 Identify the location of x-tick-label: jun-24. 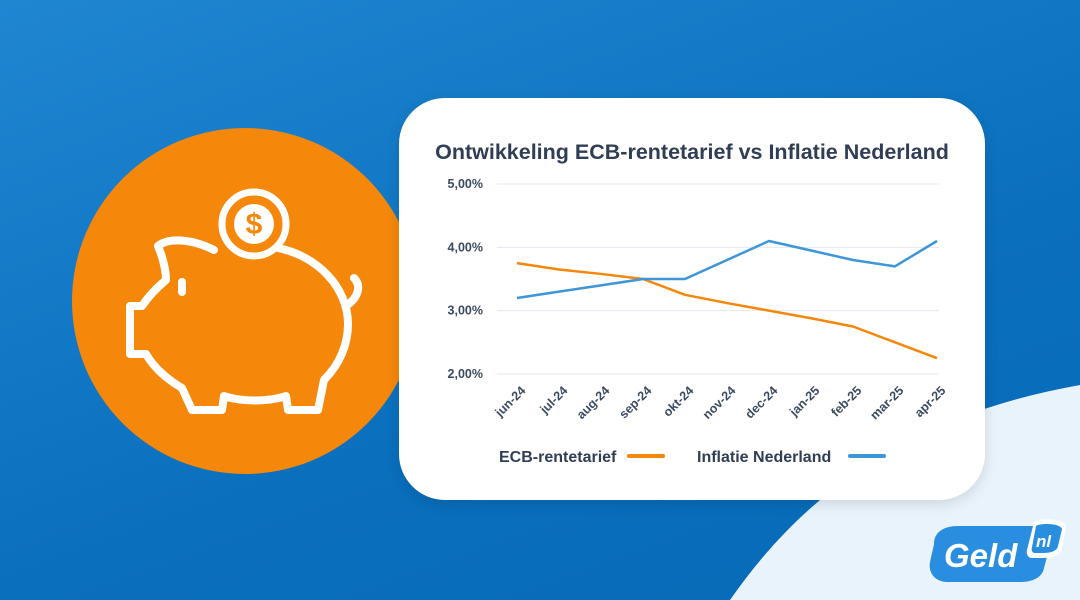
(510, 401).